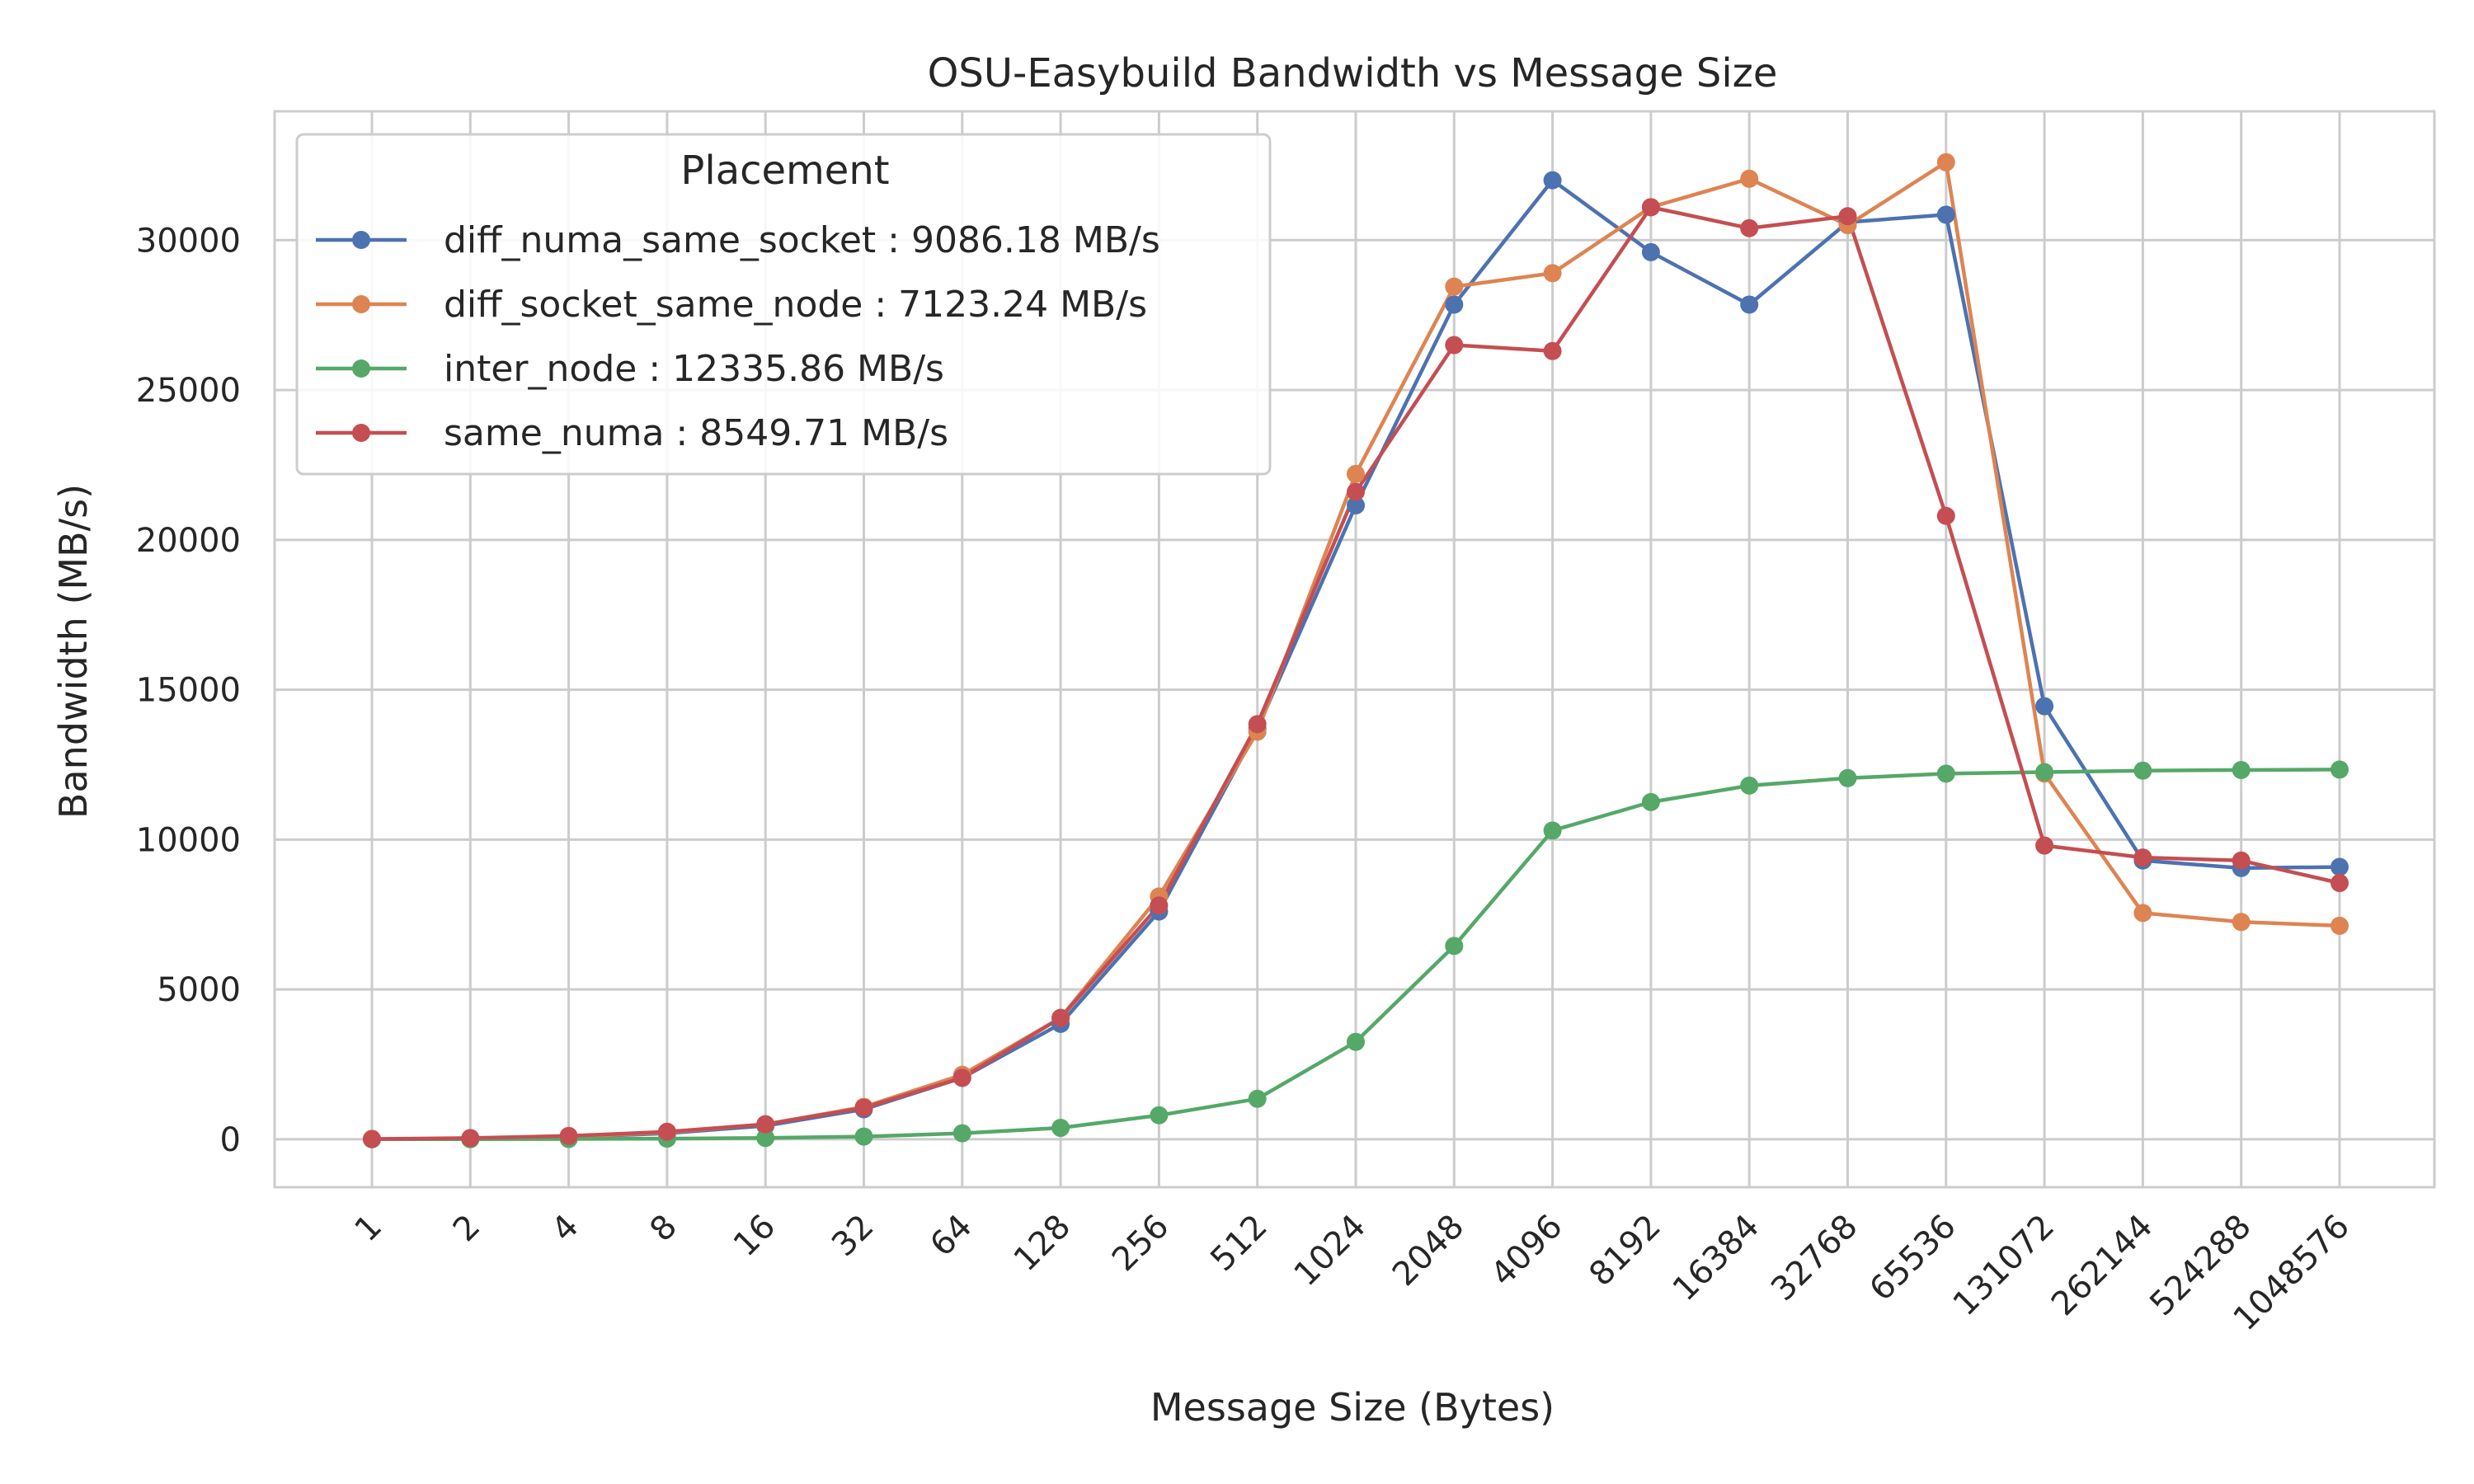  What do you see at coordinates (1527, 1251) in the screenshot?
I see `x-tick-label: 4096` at bounding box center [1527, 1251].